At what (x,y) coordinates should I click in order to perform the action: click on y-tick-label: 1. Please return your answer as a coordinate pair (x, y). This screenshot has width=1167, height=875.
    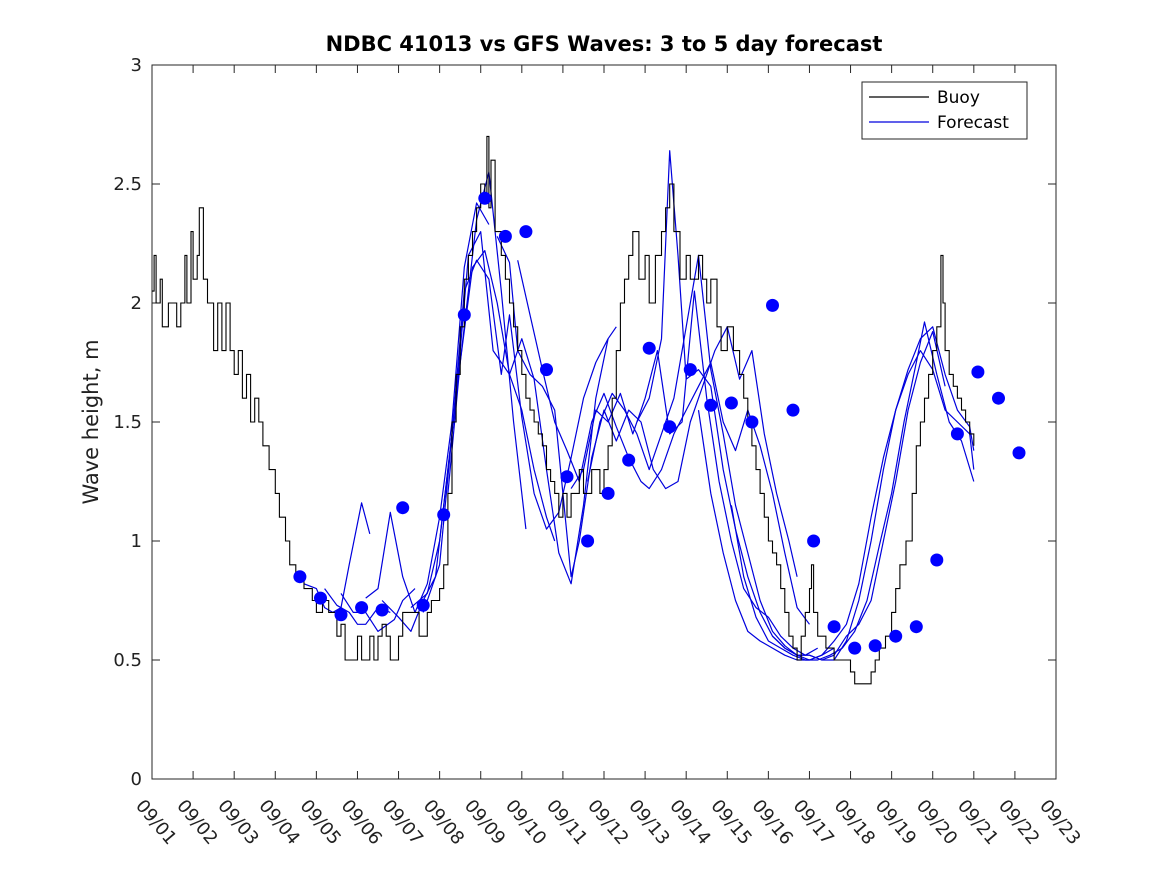
    Looking at the image, I should click on (136, 541).